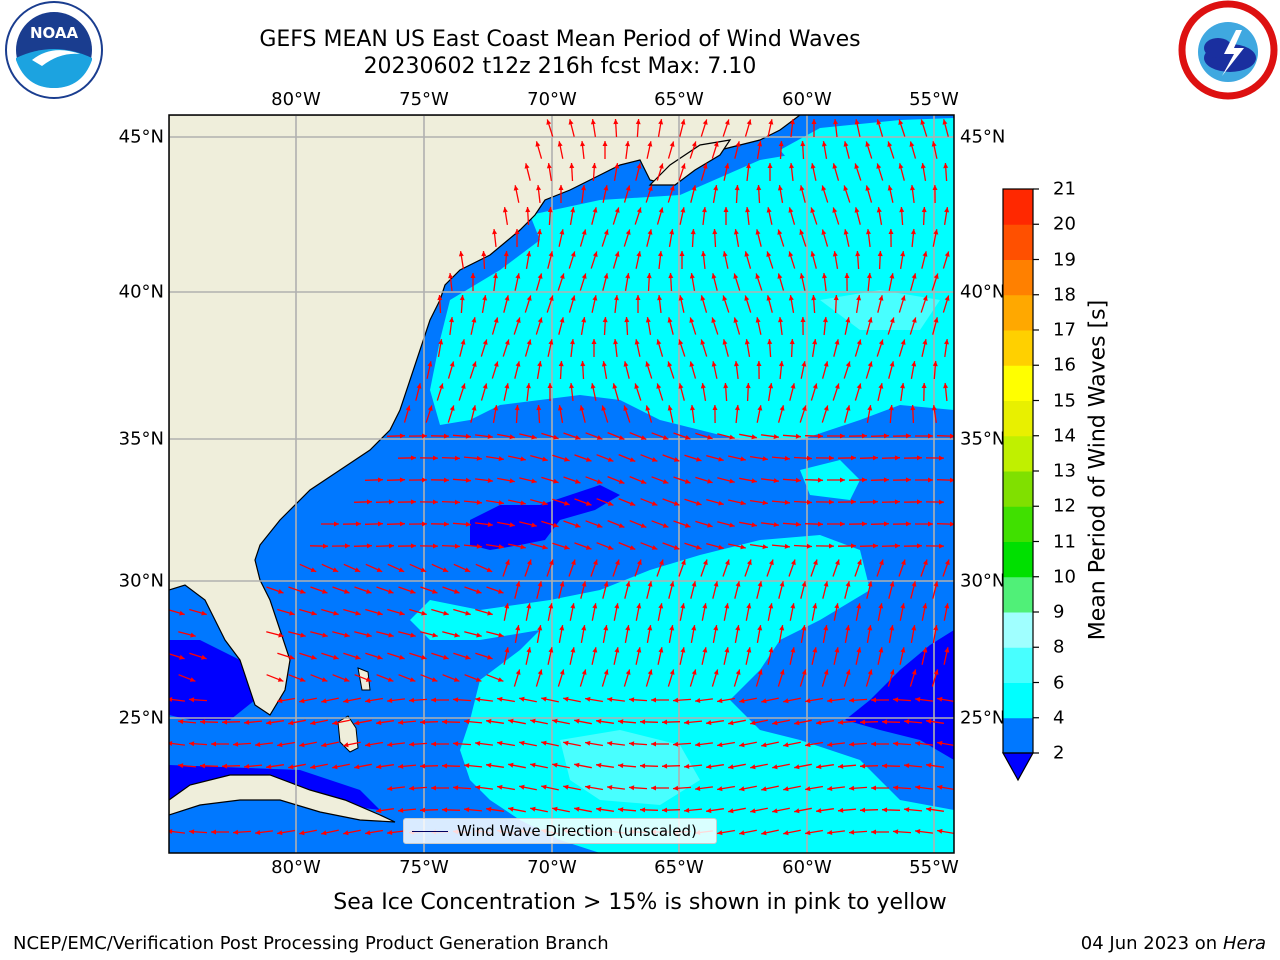  Describe the element at coordinates (141, 292) in the screenshot. I see `lat-tick-left: 40°N` at that location.